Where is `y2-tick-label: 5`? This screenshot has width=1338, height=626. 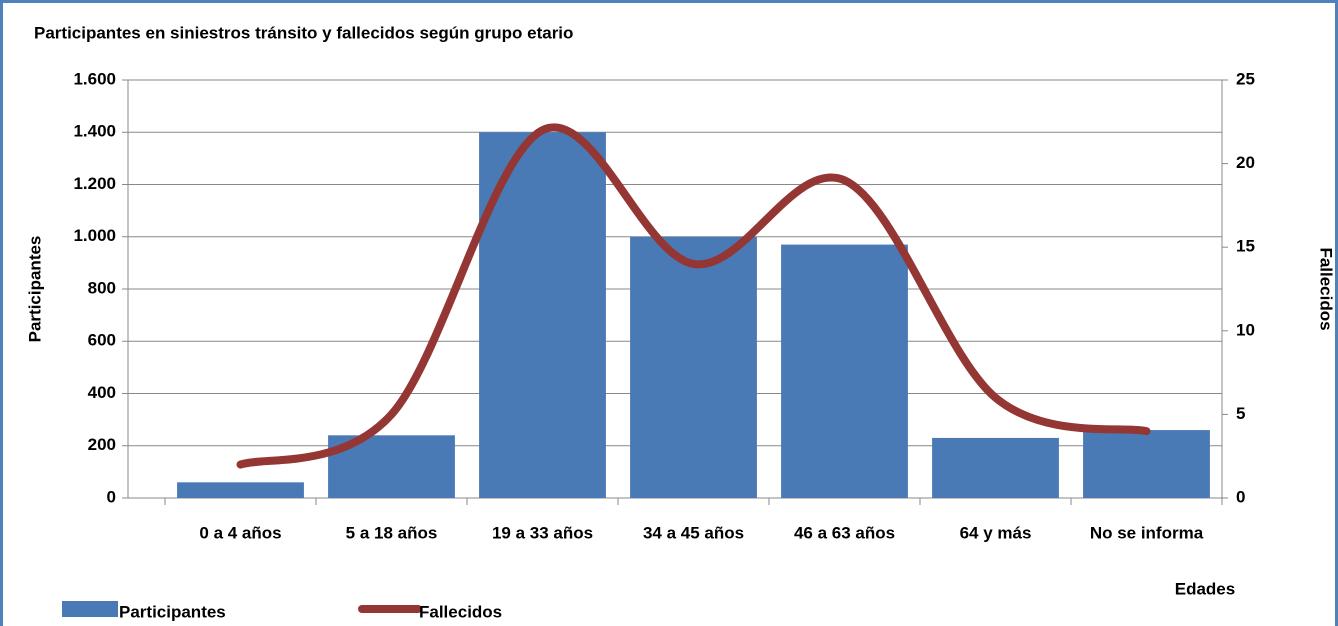 y2-tick-label: 5 is located at coordinates (1240, 413).